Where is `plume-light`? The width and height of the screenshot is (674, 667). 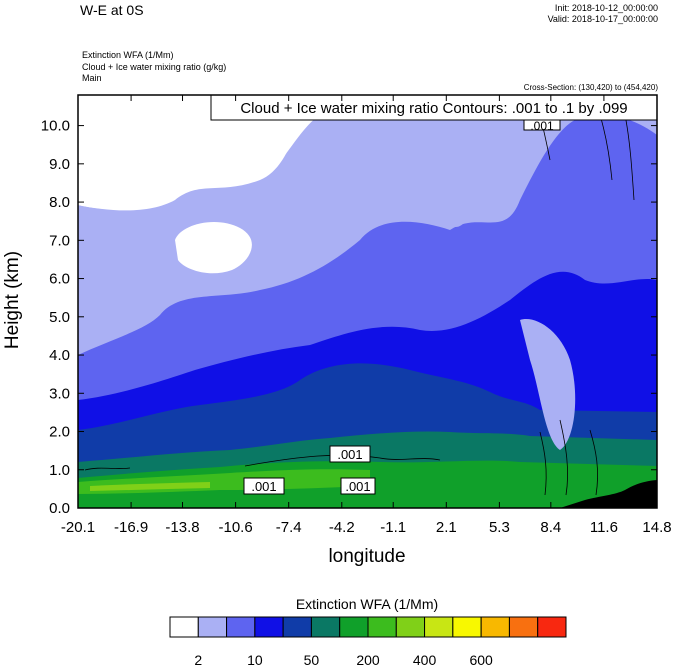 plume-light is located at coordinates (548, 384).